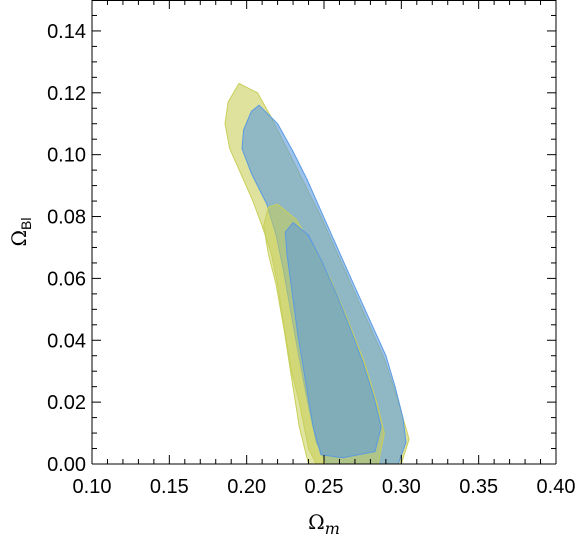  What do you see at coordinates (324, 487) in the screenshot?
I see `x-tick-label: 0.25` at bounding box center [324, 487].